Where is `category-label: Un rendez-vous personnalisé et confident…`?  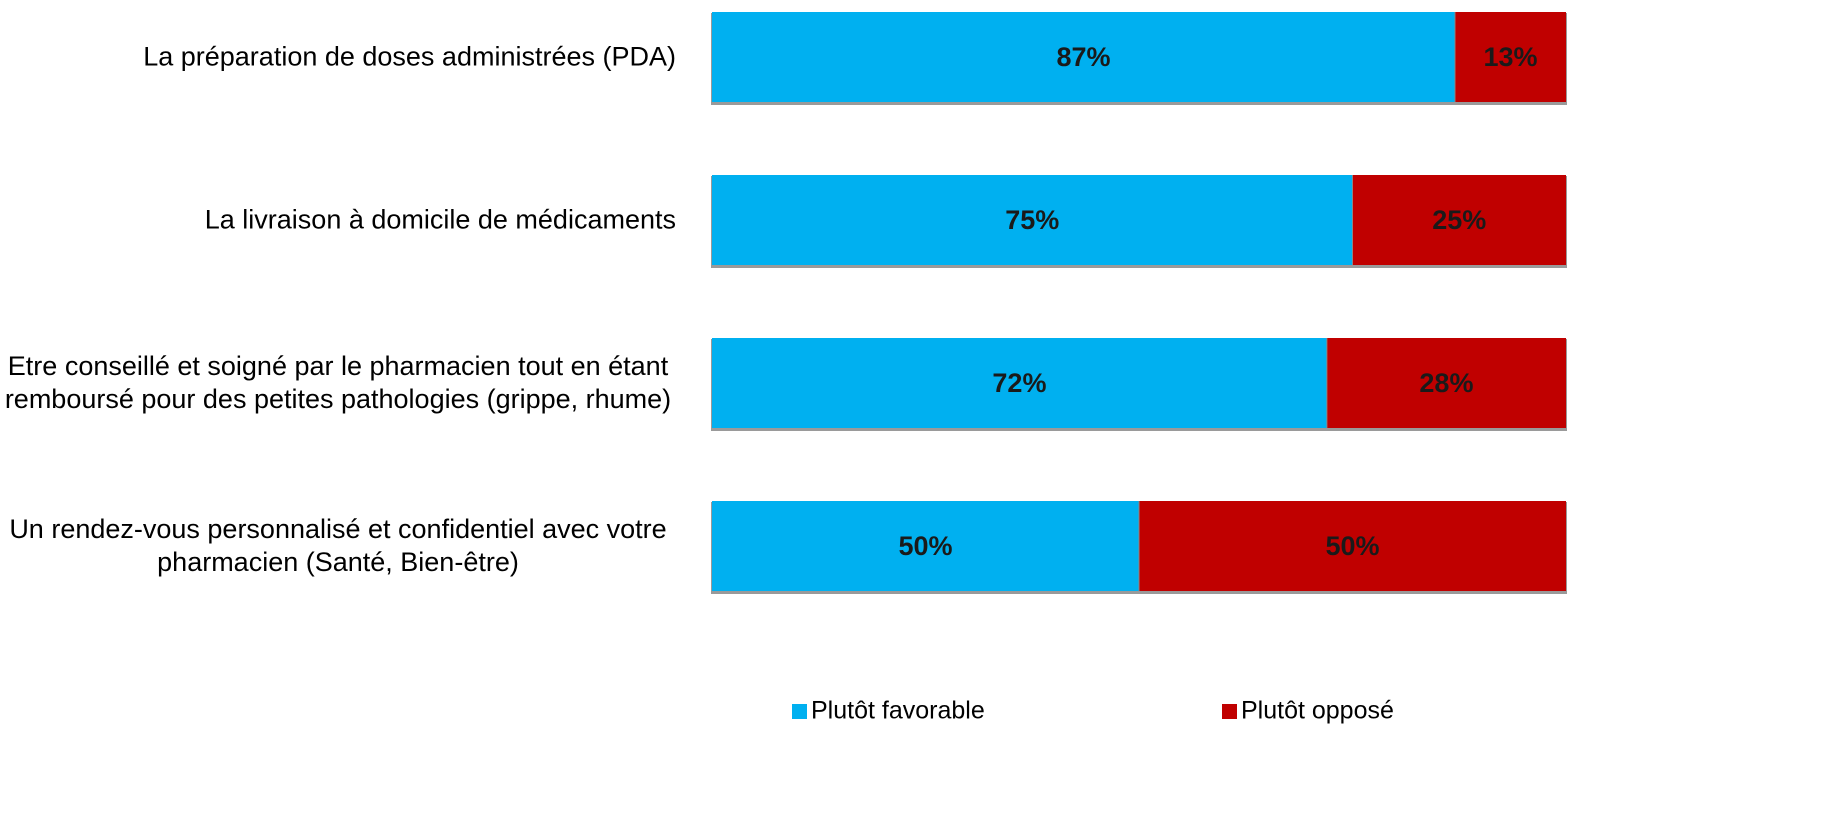 category-label: Un rendez-vous personnalisé et confident… is located at coordinates (338, 545).